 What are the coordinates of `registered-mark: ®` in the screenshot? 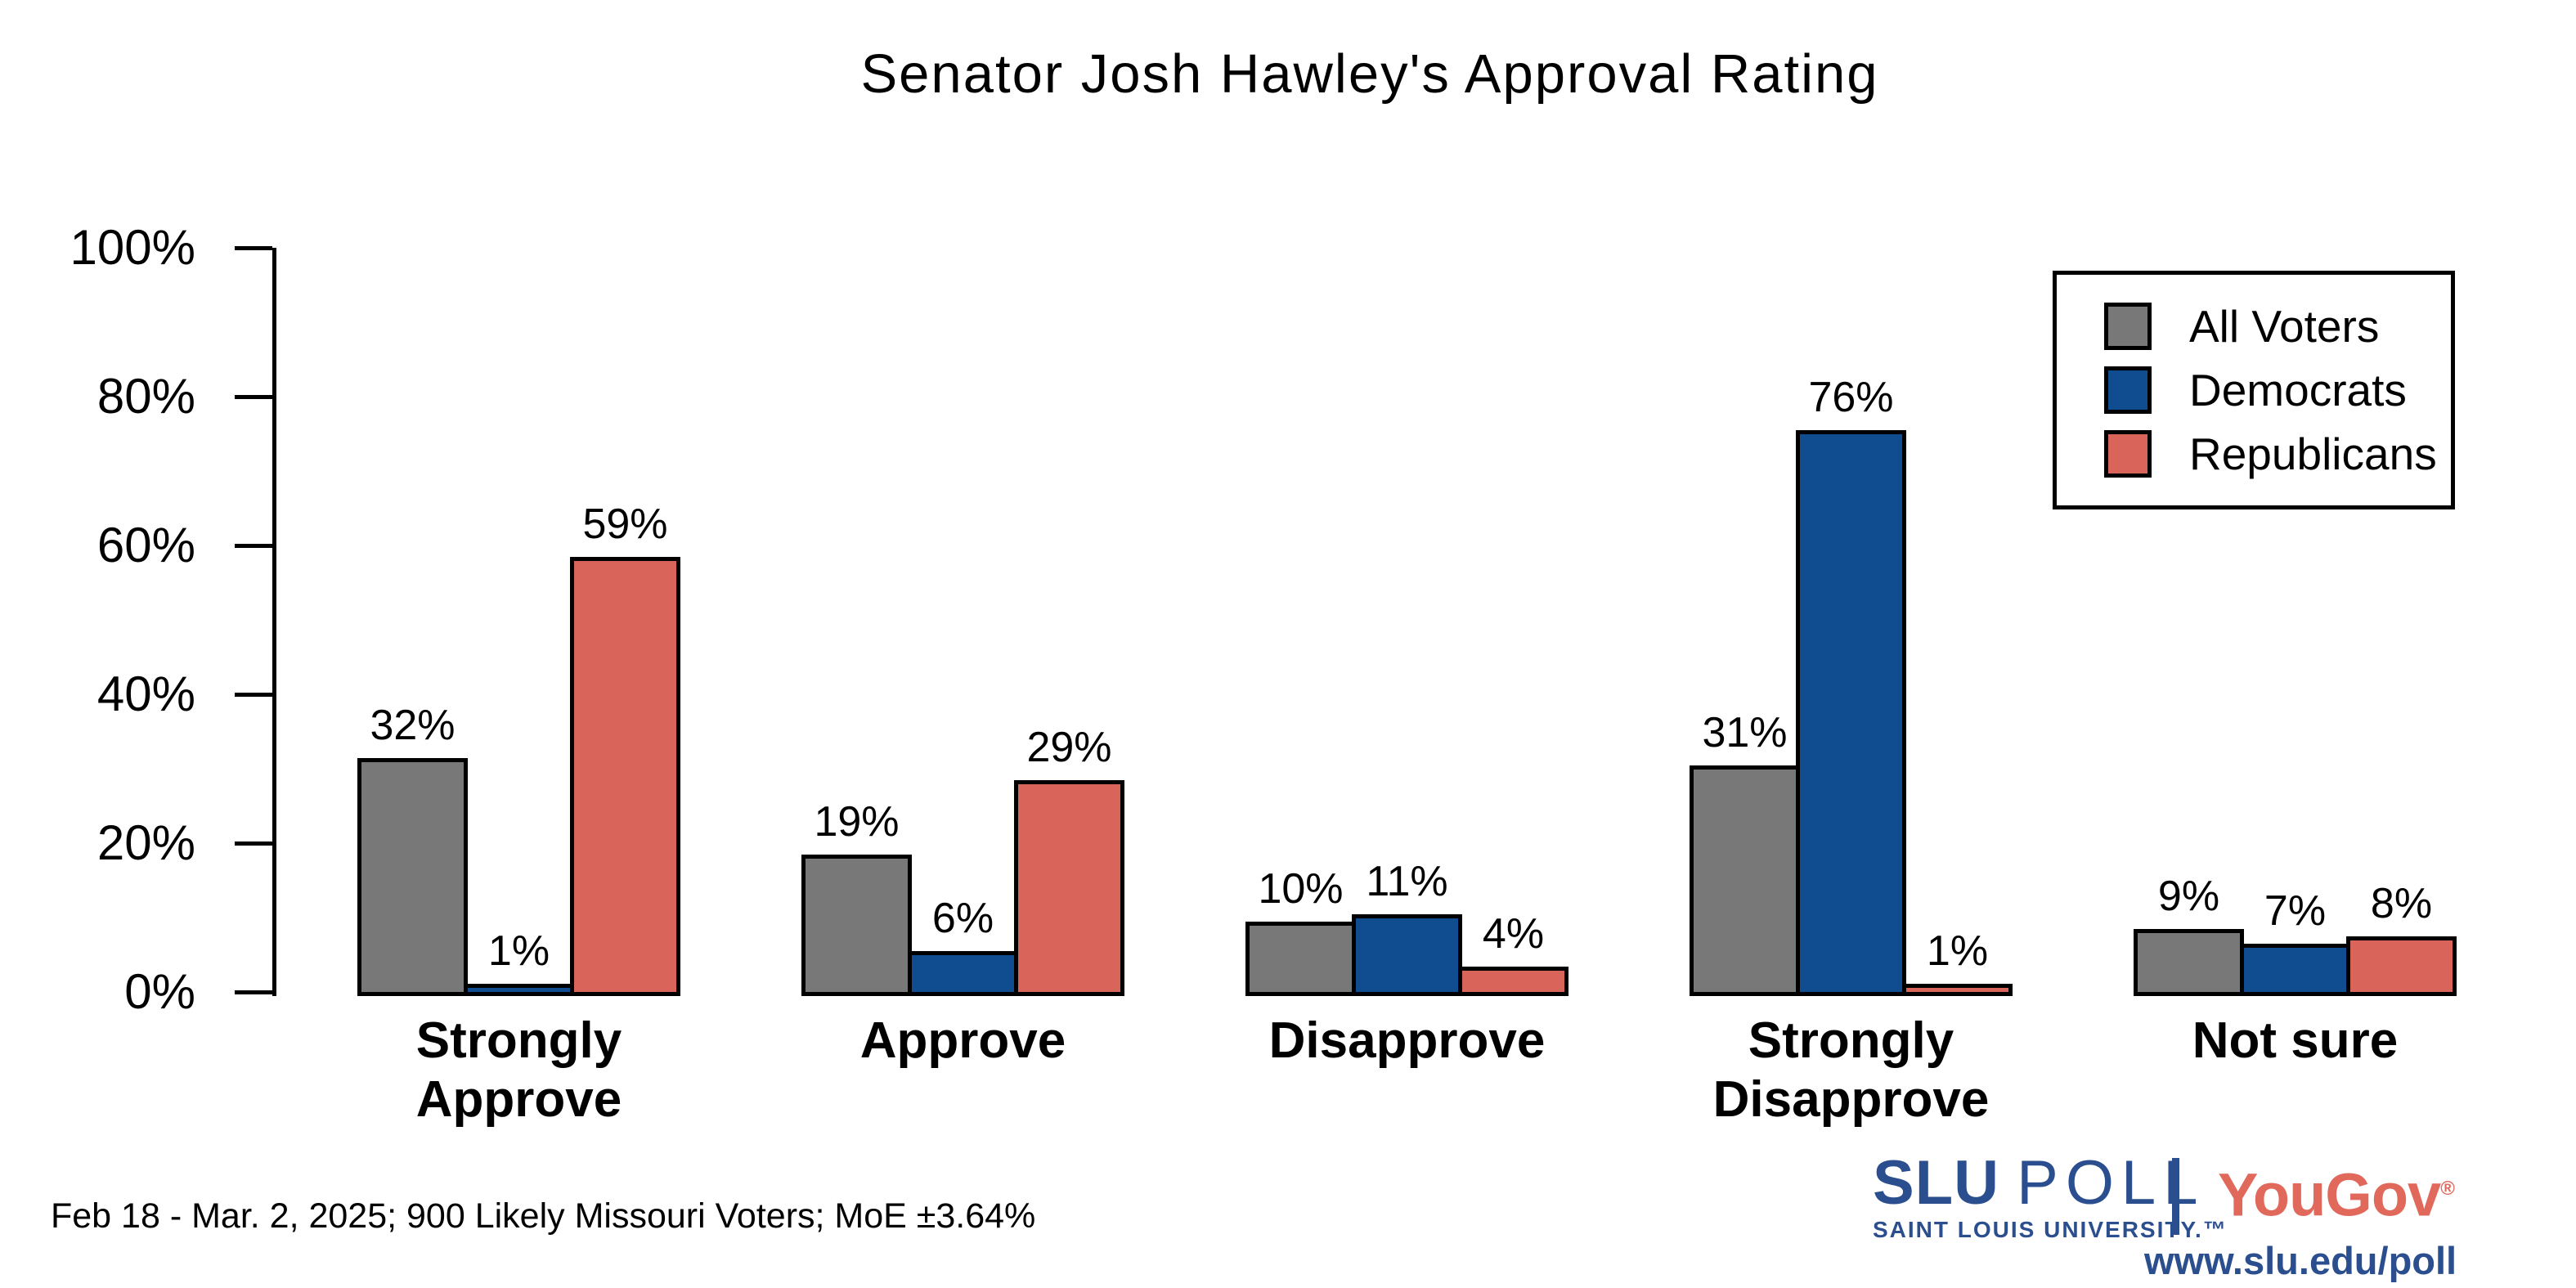 It's located at (2447, 1189).